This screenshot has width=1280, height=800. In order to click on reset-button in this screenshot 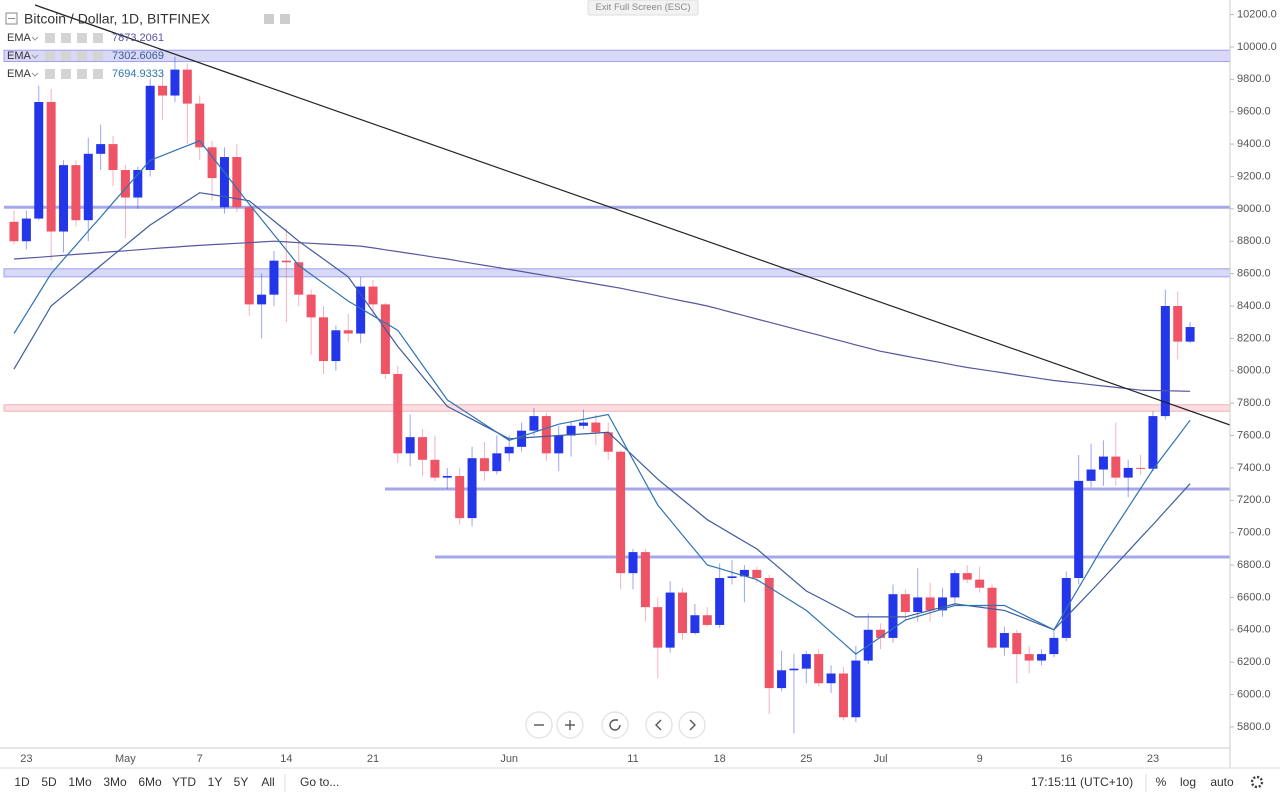, I will do `click(615, 725)`.